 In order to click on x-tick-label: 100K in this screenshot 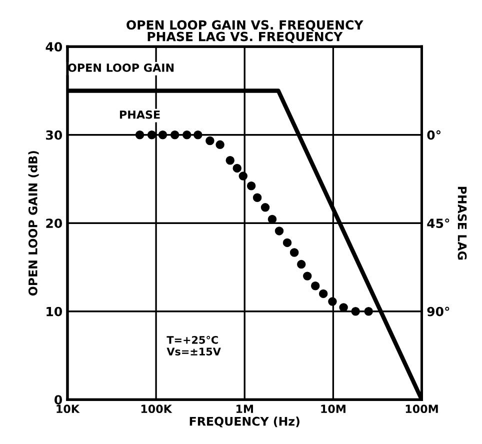, I will do `click(156, 409)`.